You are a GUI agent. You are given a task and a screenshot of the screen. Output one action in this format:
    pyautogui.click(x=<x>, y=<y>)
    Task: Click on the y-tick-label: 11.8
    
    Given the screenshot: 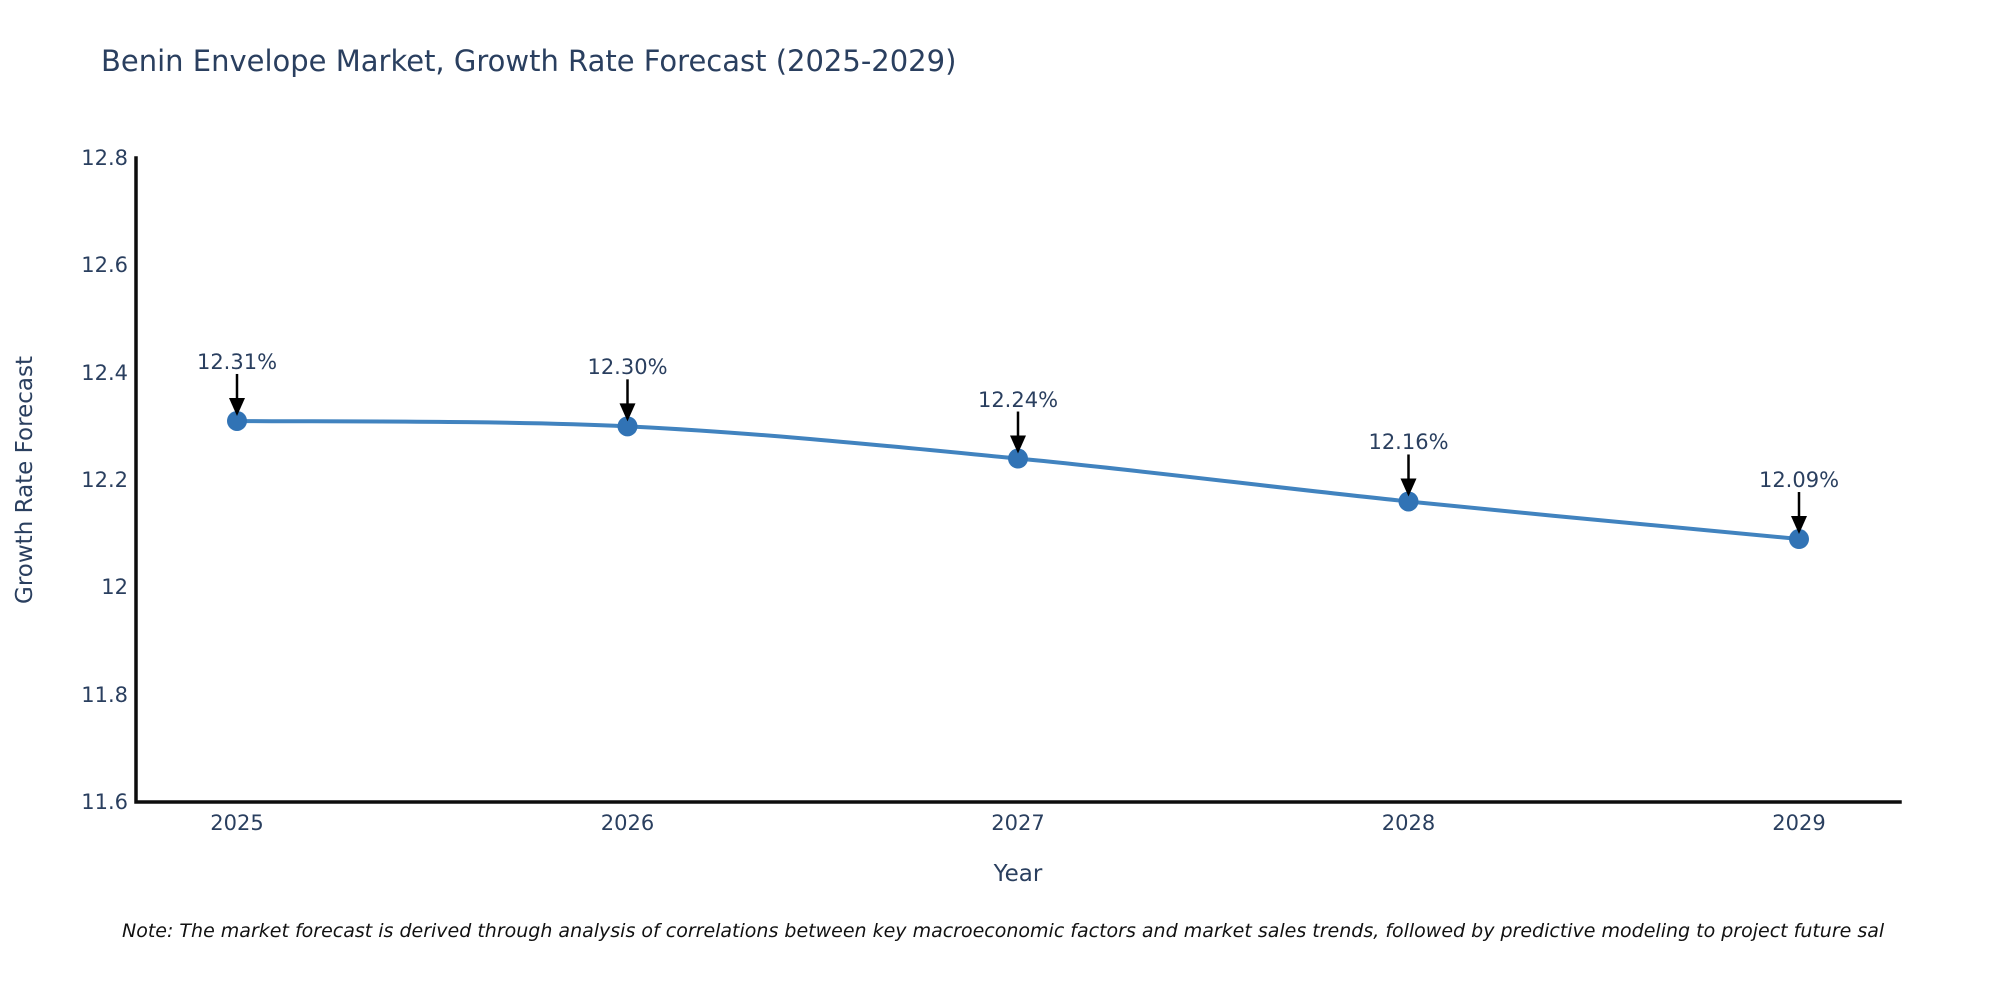 What is the action you would take?
    pyautogui.click(x=104, y=694)
    